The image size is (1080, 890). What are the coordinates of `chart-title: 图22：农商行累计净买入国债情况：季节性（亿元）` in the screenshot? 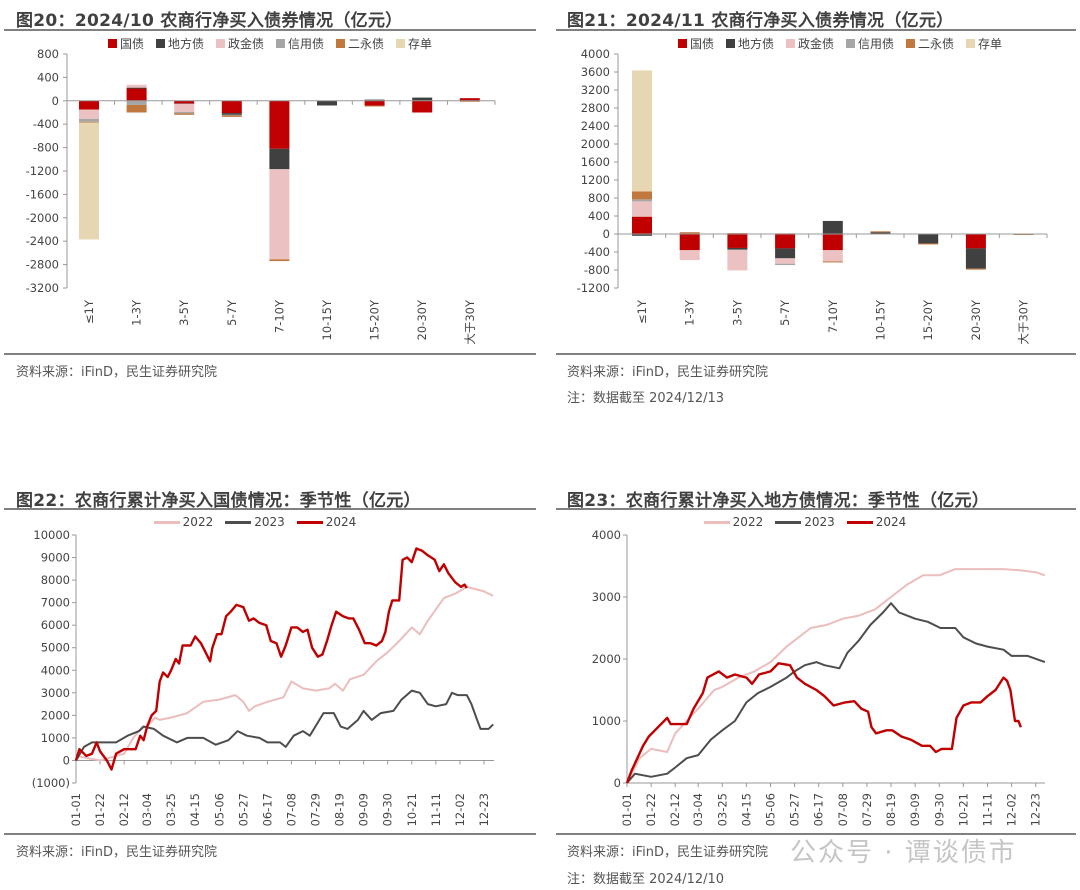 It's located at (218, 501).